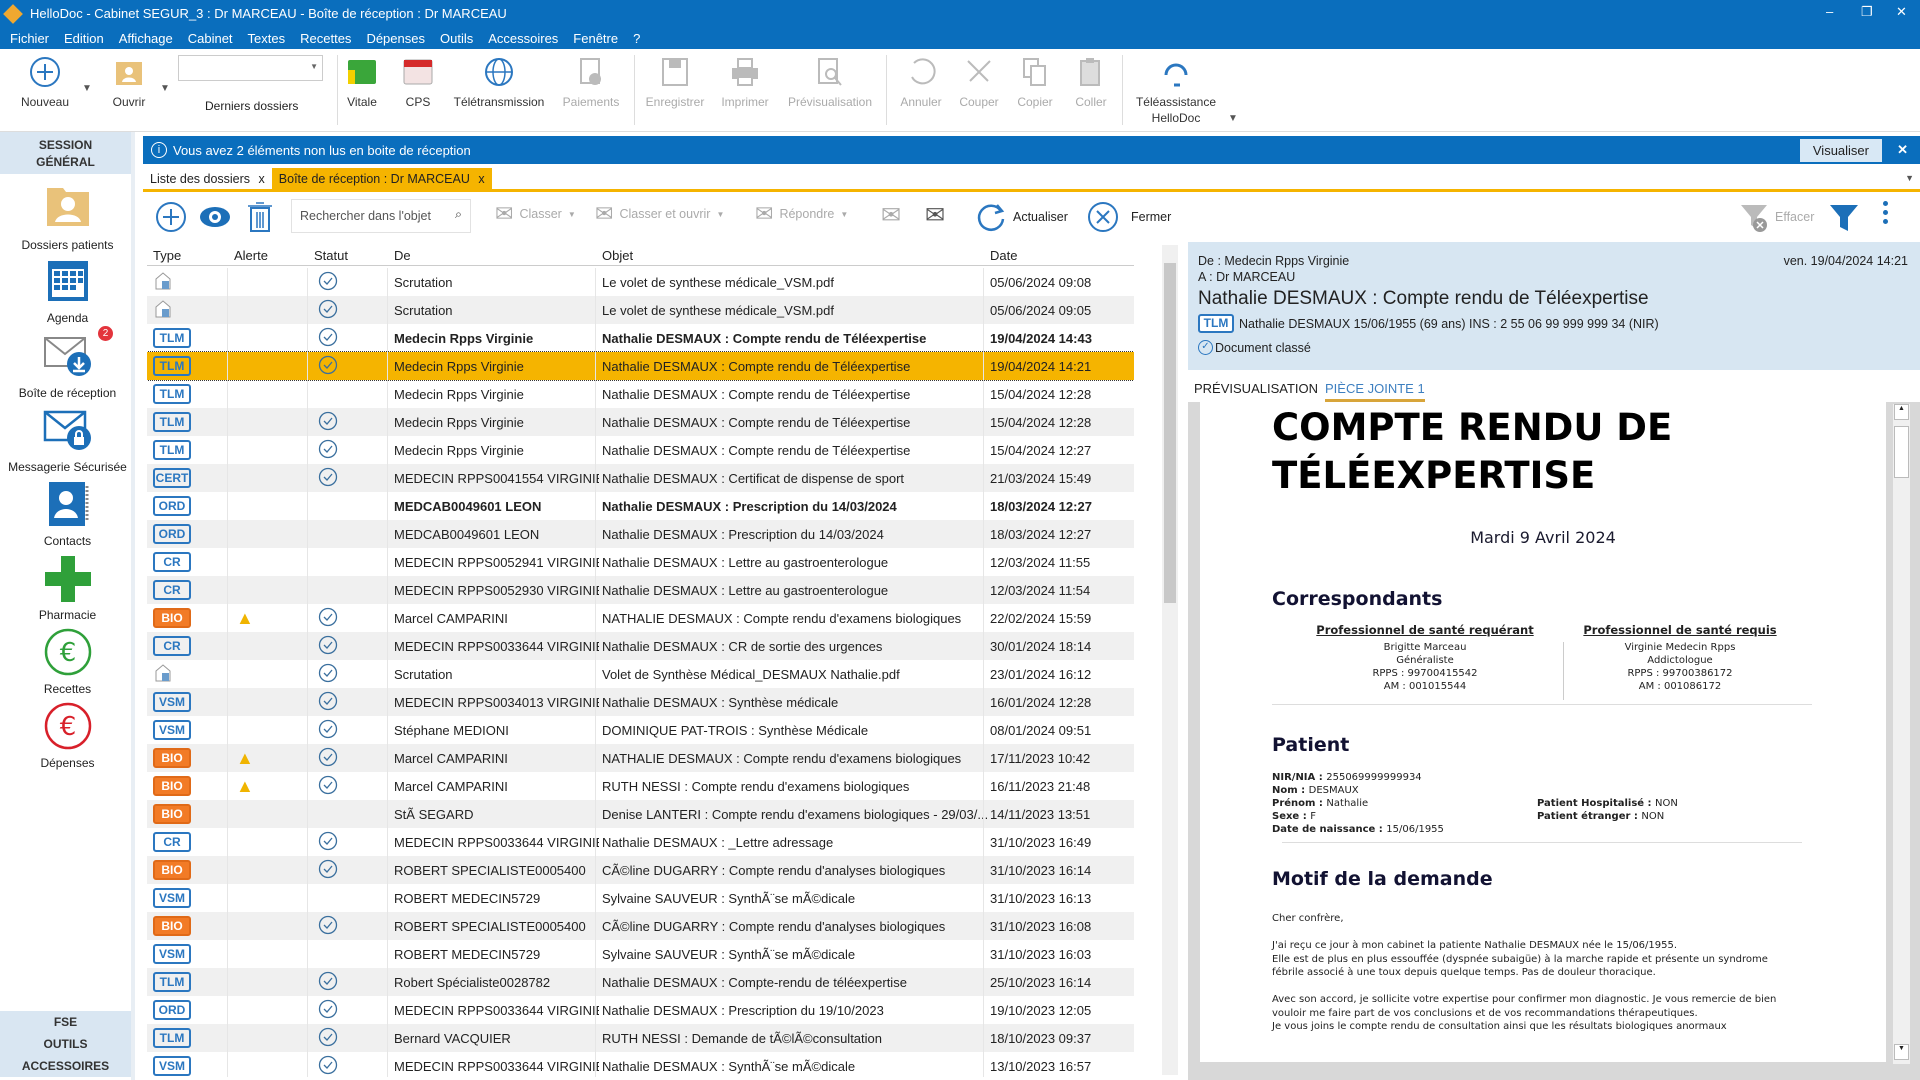  What do you see at coordinates (129, 82) in the screenshot?
I see `ouvrir-button: Ouvrir` at bounding box center [129, 82].